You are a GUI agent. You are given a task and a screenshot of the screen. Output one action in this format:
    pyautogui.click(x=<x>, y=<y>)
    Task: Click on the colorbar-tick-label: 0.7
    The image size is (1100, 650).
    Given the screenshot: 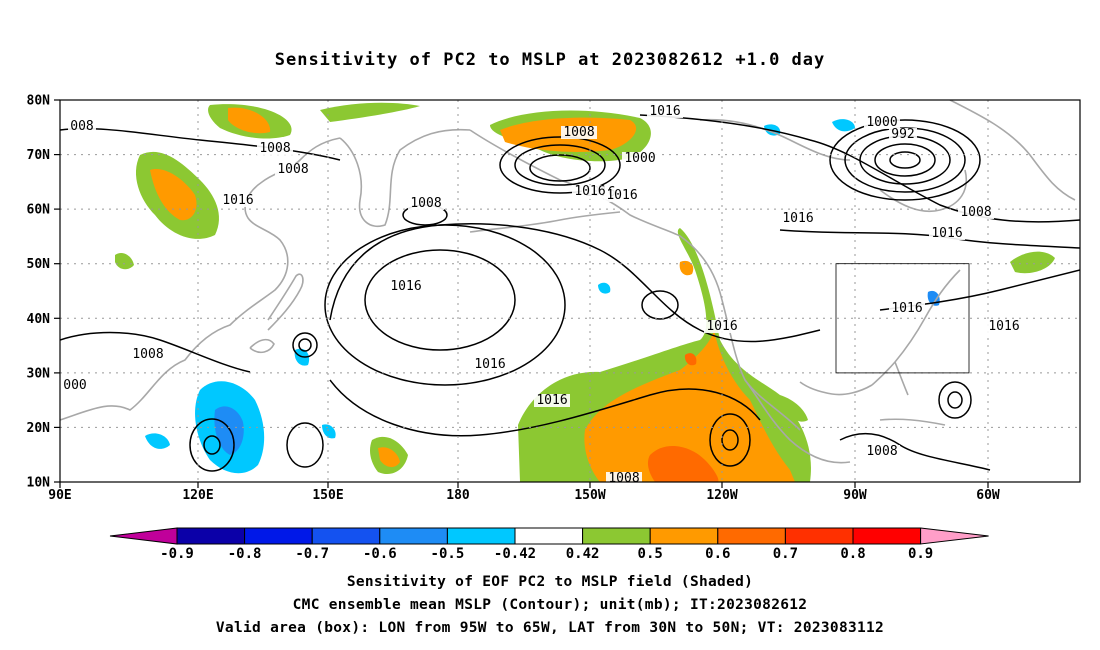 What is the action you would take?
    pyautogui.click(x=785, y=554)
    